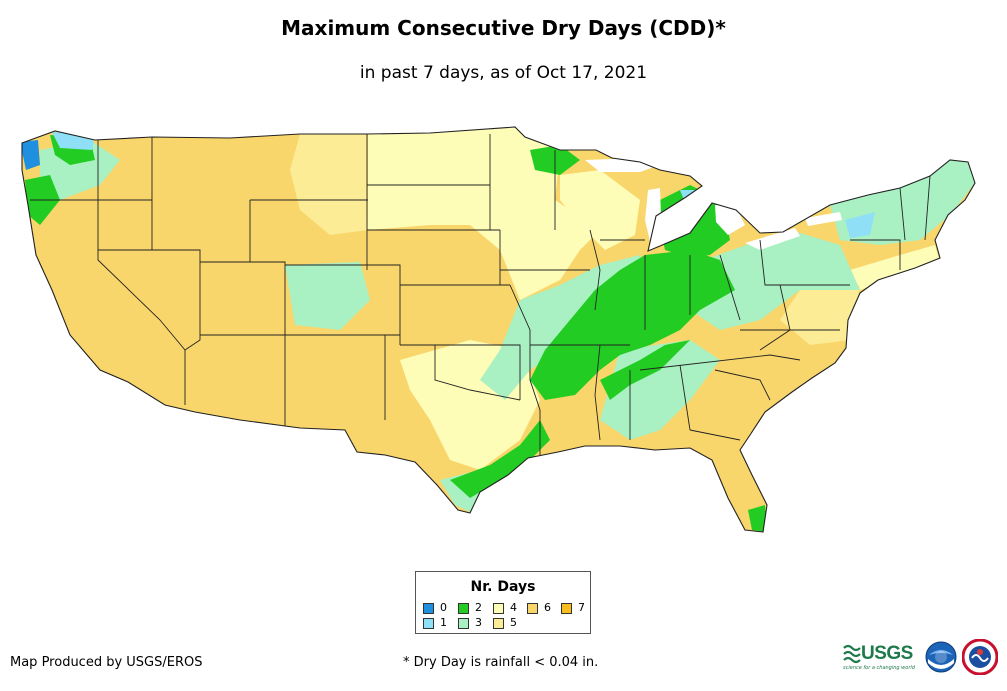 This screenshot has width=1007, height=691. Describe the element at coordinates (31, 155) in the screenshot. I see `region-0-olympic-peninsula` at that location.